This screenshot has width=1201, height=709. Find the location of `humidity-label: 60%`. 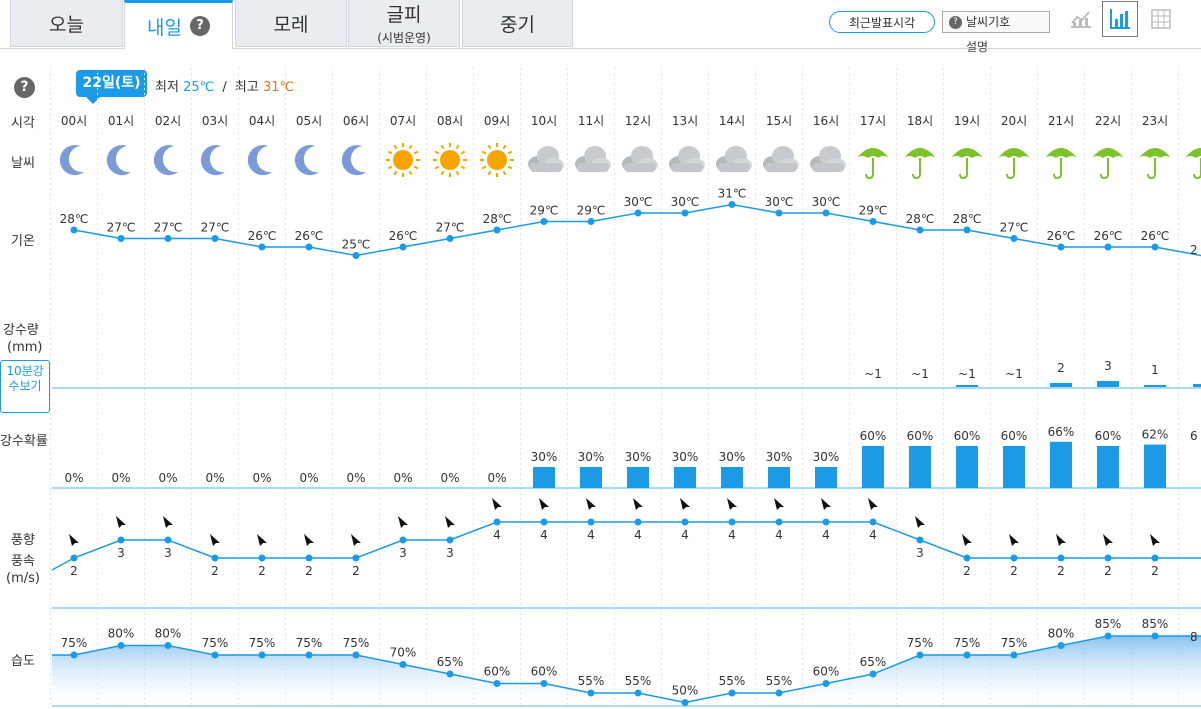

humidity-label: 60% is located at coordinates (497, 672).